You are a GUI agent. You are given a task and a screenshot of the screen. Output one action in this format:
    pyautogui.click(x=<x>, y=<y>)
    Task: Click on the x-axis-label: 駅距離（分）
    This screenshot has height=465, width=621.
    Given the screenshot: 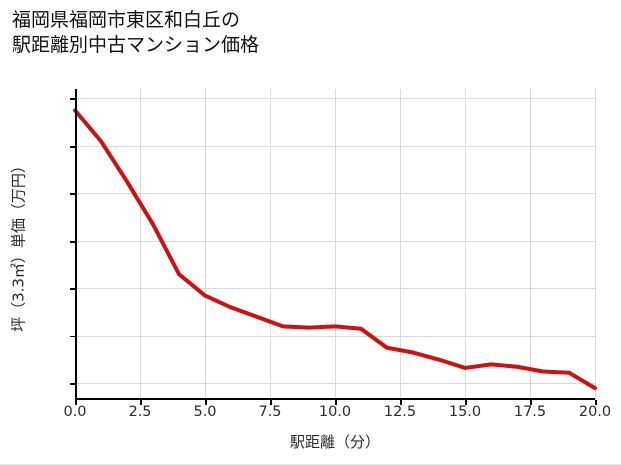 What is the action you would take?
    pyautogui.click(x=335, y=442)
    